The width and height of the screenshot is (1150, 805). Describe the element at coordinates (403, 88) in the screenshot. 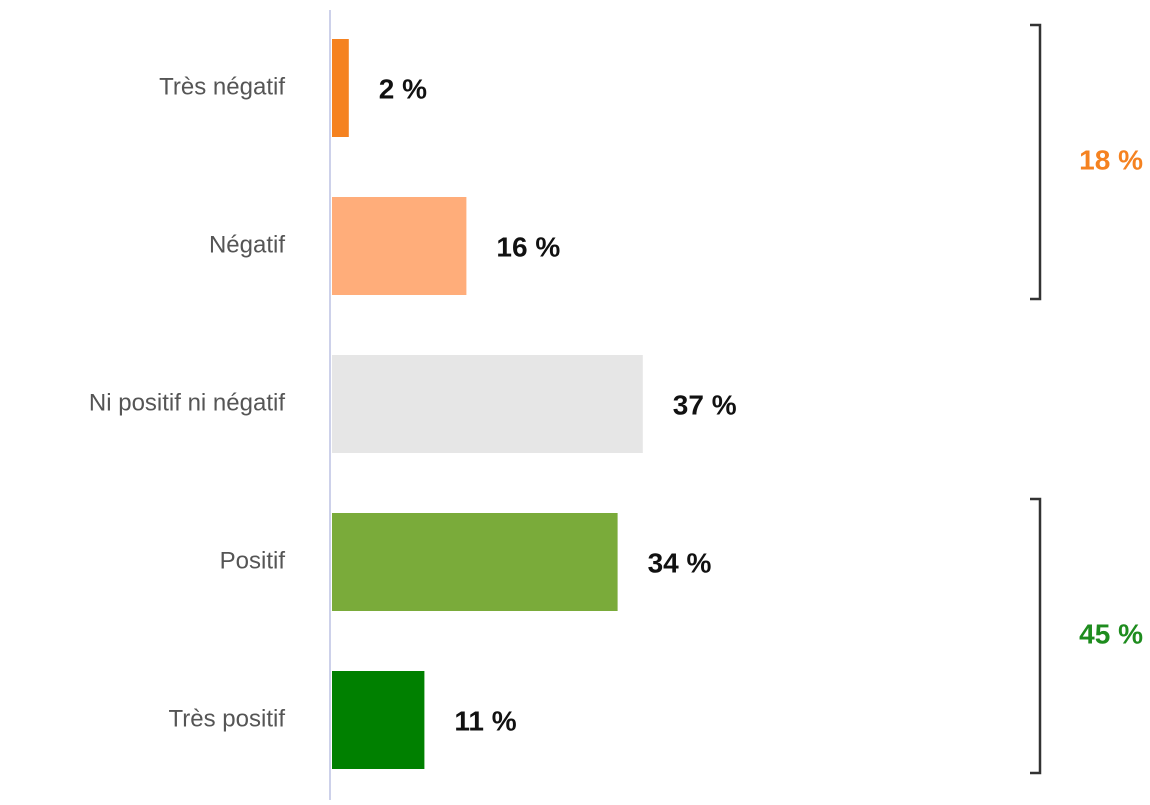

I see `value-label: 2 %` at that location.